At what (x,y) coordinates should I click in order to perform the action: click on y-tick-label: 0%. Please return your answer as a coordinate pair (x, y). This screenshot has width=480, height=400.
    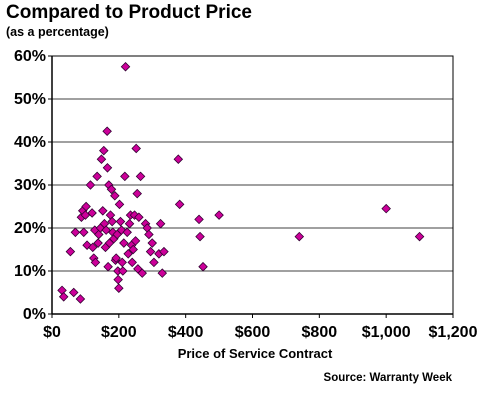
    Looking at the image, I should click on (34, 314).